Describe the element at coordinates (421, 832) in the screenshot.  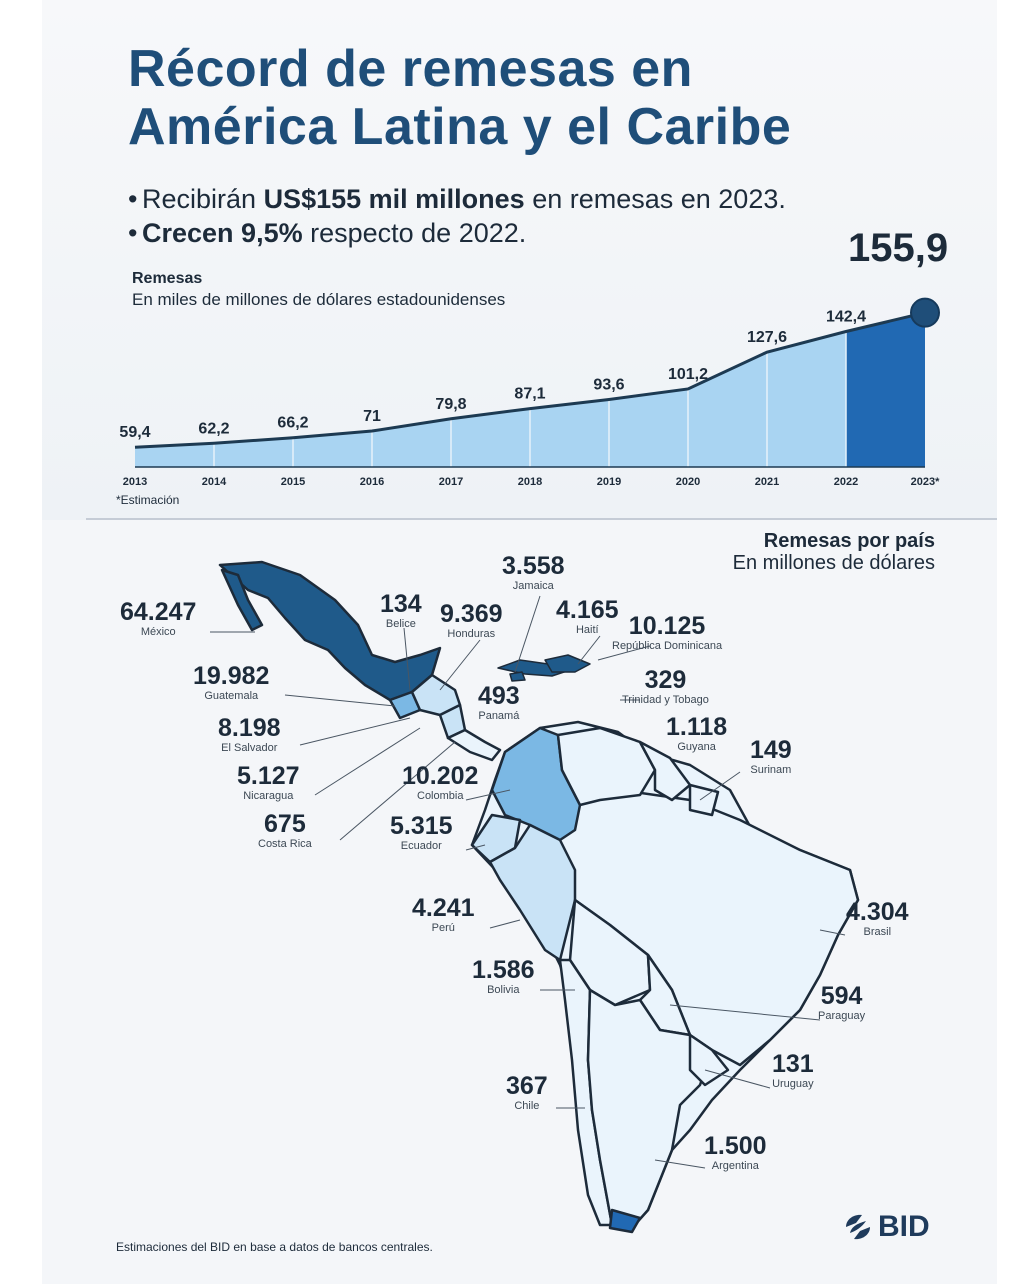
I see `label-ecuador: 5.315 Ecuador` at that location.